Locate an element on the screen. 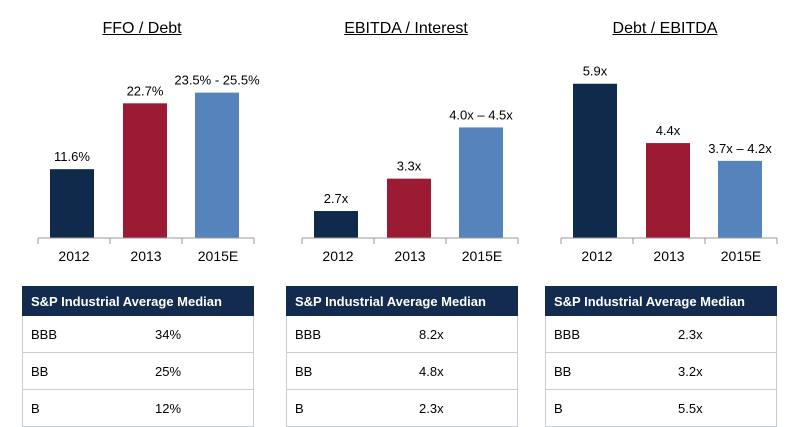 This screenshot has height=427, width=800. data-label: 3.3x is located at coordinates (409, 166).